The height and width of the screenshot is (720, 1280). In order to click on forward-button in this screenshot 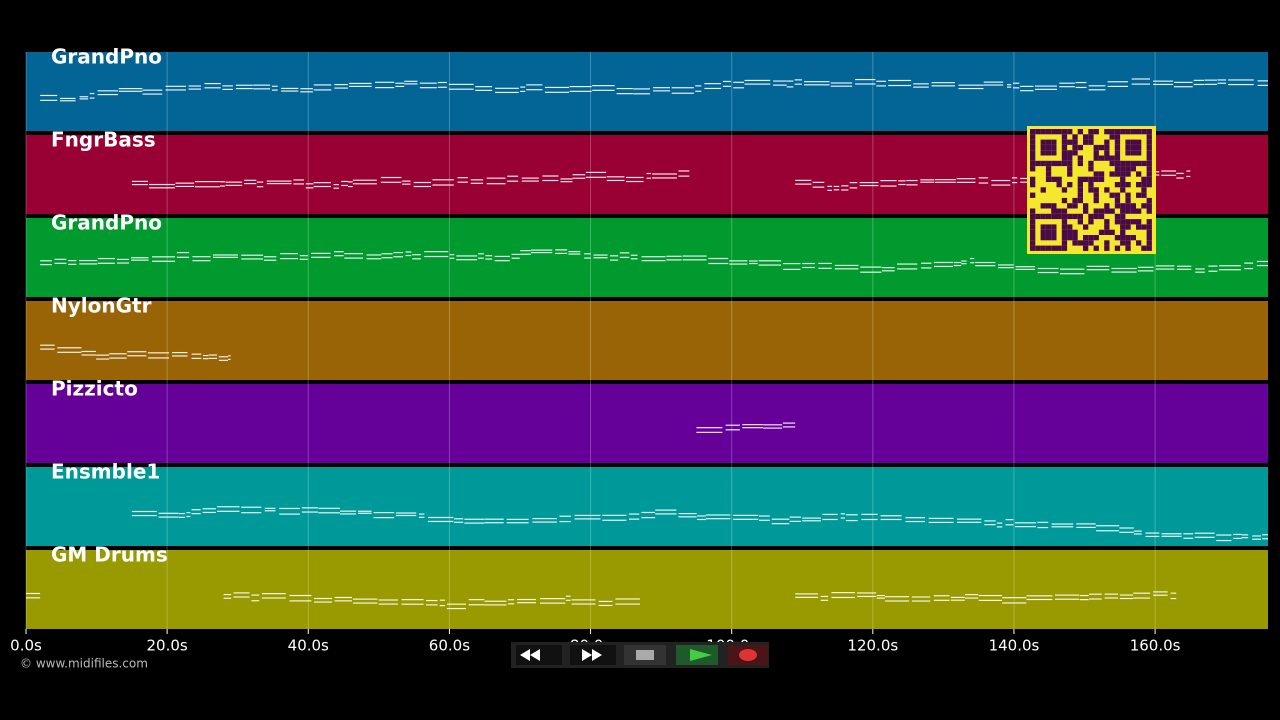, I will do `click(593, 655)`.